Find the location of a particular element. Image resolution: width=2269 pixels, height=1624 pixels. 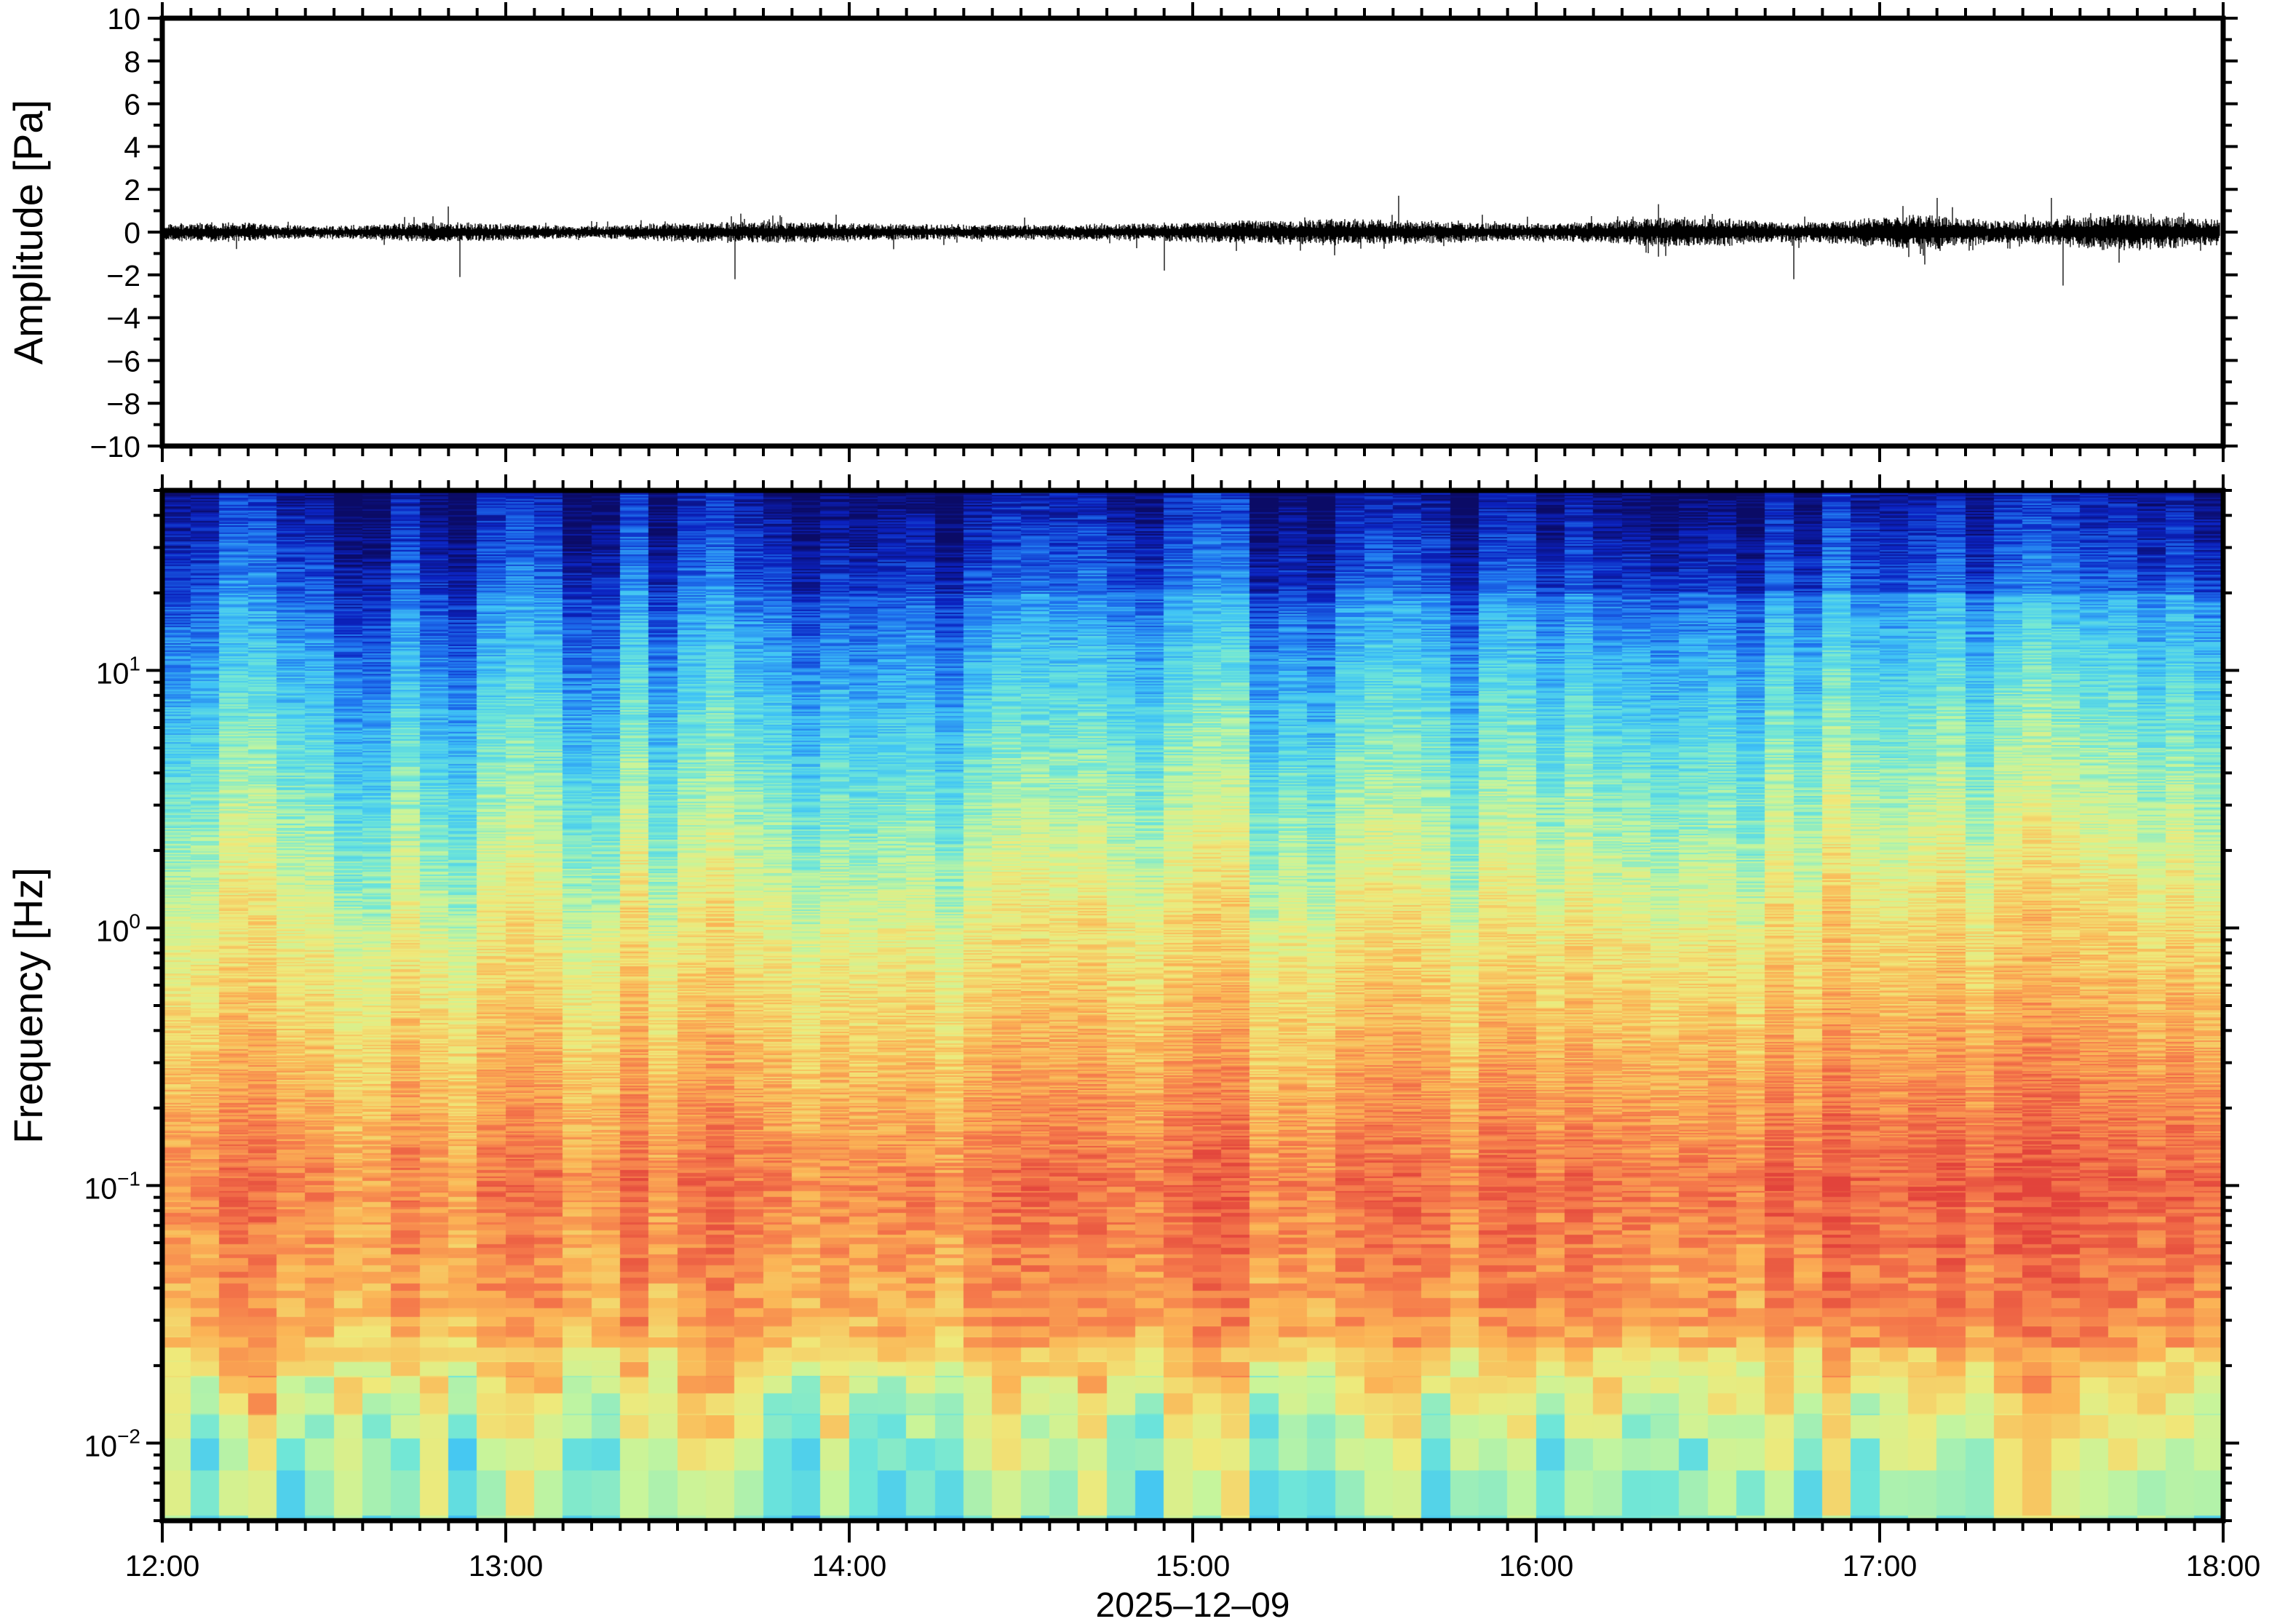

tick-label-exponent: 0 is located at coordinates (134, 920).